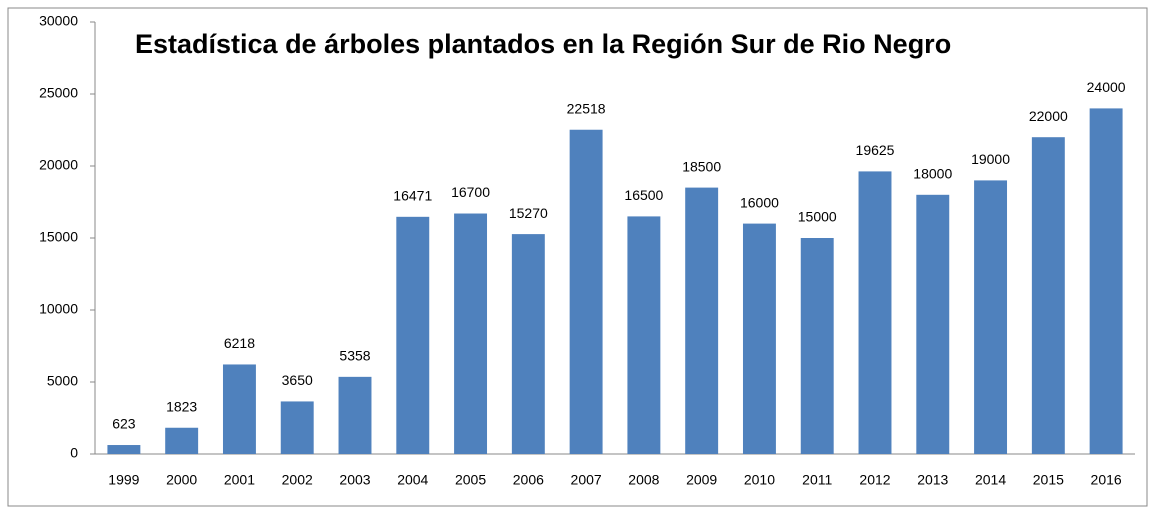 The height and width of the screenshot is (514, 1155). Describe the element at coordinates (701, 166) in the screenshot. I see `data-label: 18500` at that location.